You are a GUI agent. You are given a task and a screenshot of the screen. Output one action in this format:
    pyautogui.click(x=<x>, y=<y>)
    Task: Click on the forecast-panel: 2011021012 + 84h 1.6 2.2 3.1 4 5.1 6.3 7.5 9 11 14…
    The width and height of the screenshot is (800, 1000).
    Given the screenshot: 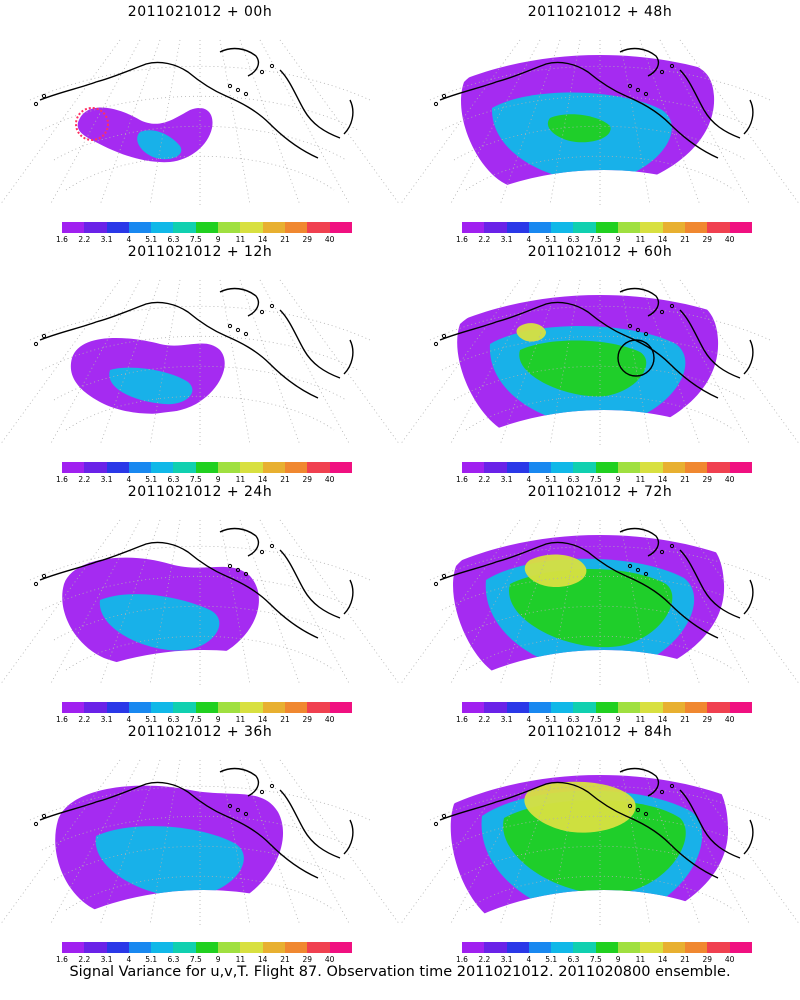 What is the action you would take?
    pyautogui.click(x=600, y=842)
    